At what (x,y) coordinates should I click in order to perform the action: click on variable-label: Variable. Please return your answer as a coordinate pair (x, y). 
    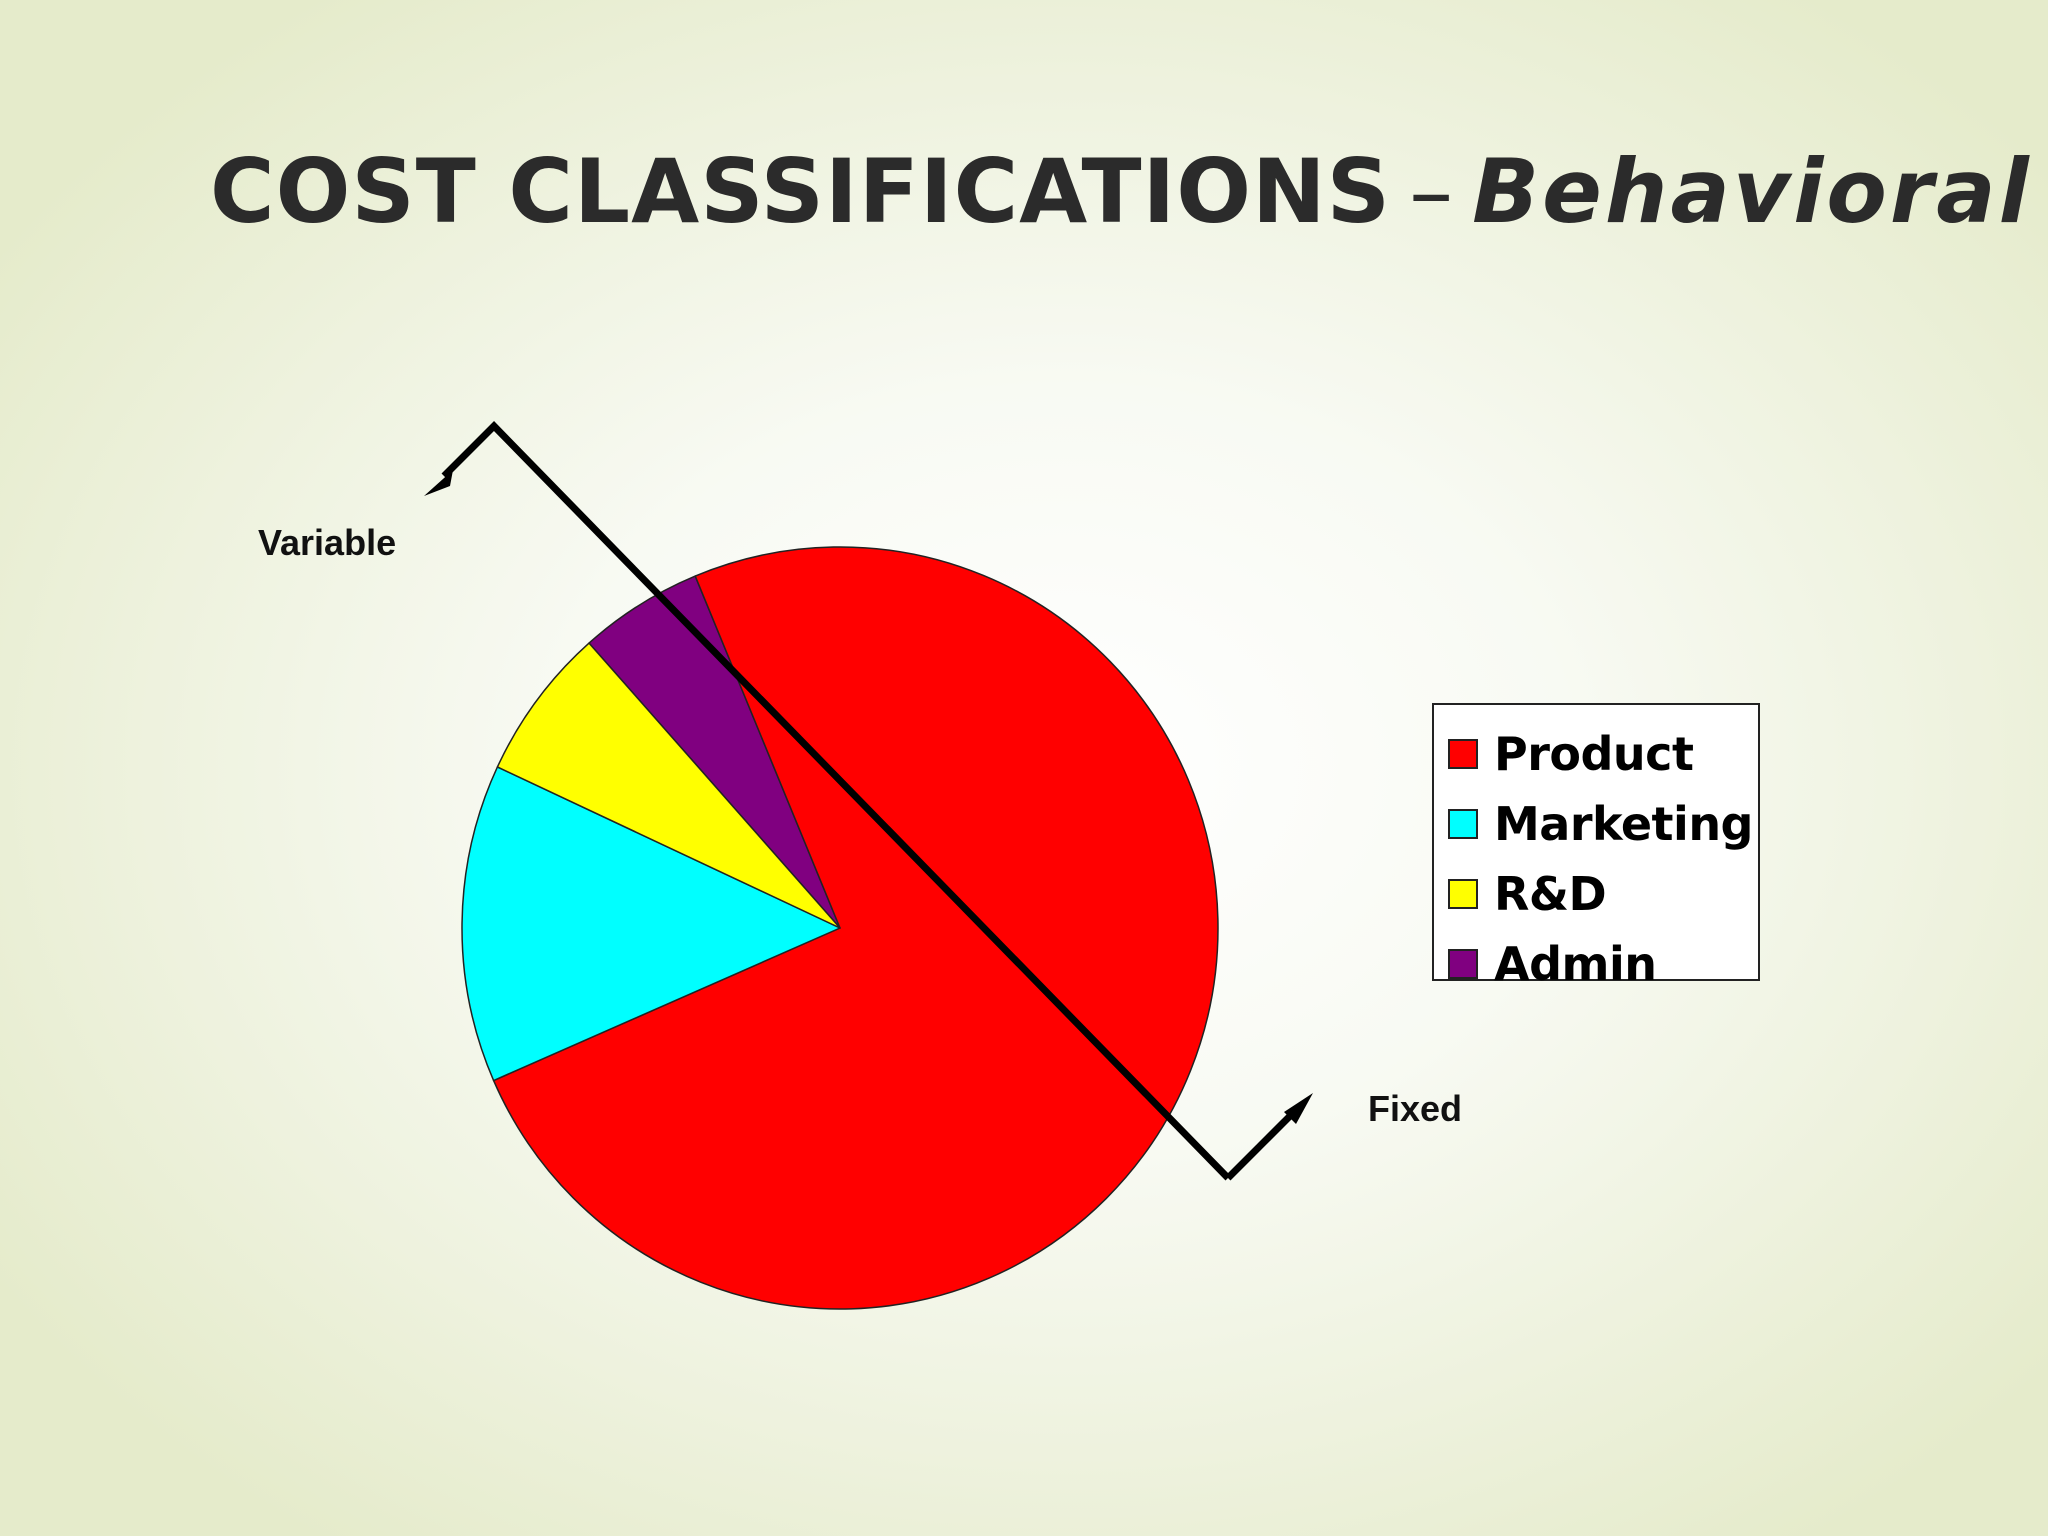
    Looking at the image, I should click on (327, 542).